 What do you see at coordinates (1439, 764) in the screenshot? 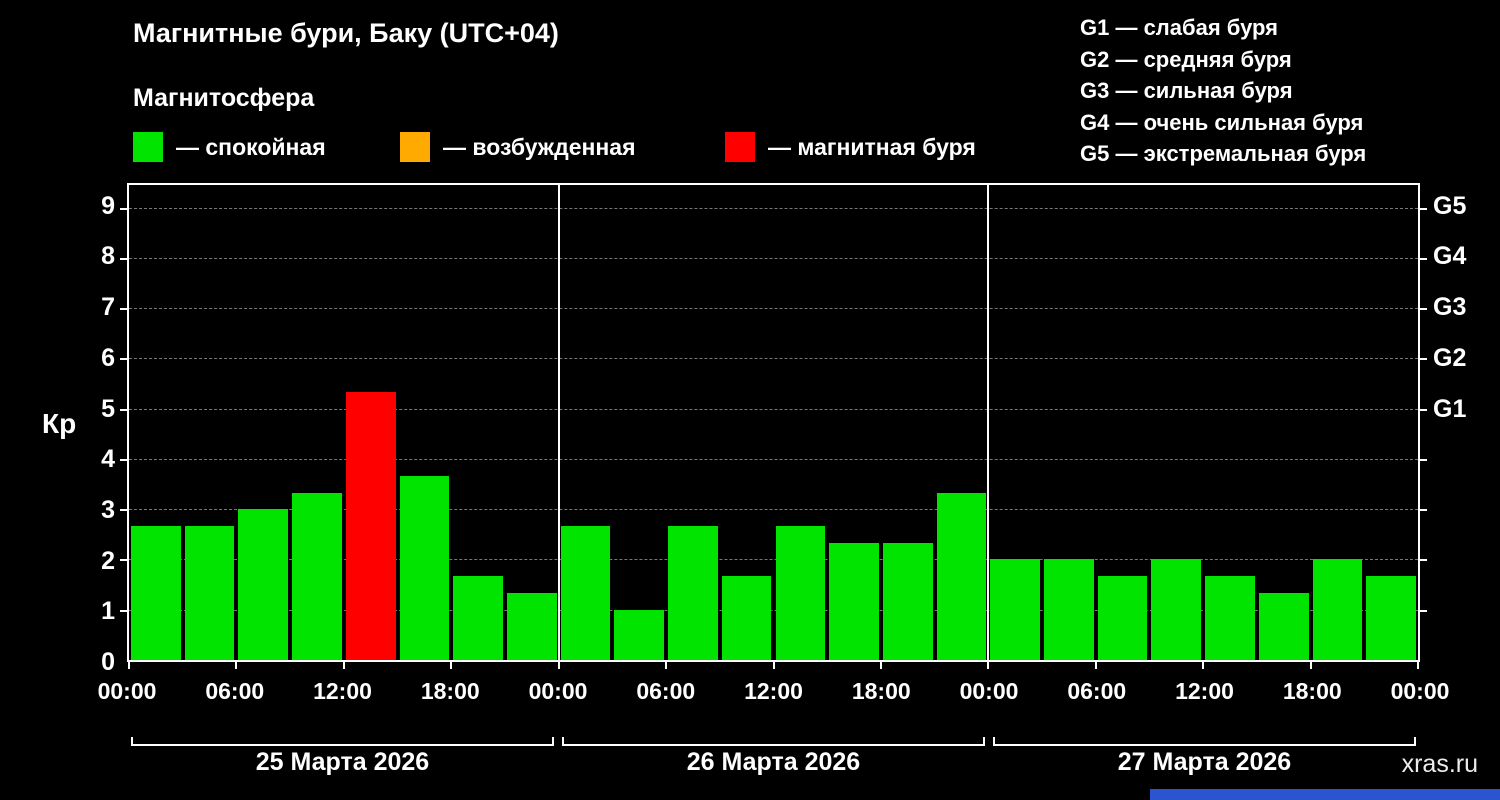
I see `watermark: xras.ru` at bounding box center [1439, 764].